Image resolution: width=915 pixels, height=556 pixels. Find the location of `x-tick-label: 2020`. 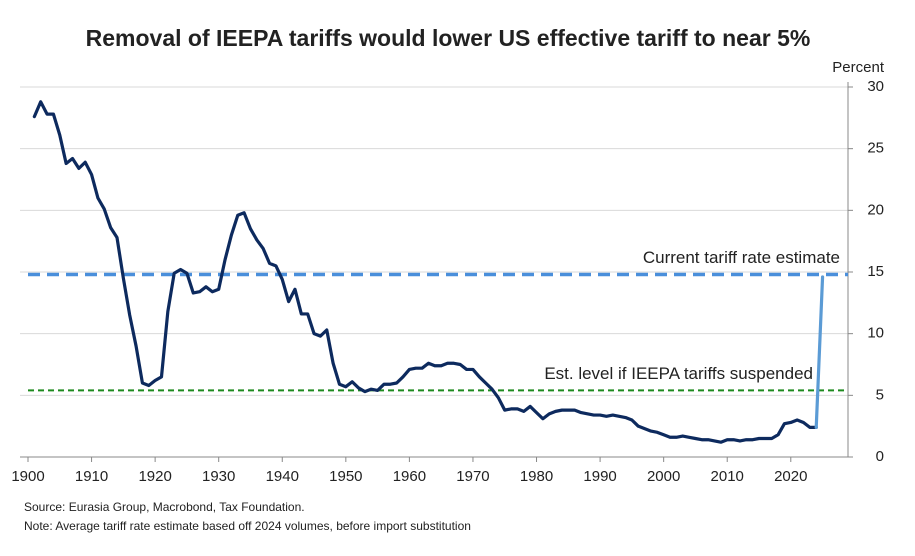

x-tick-label: 2020 is located at coordinates (790, 476).